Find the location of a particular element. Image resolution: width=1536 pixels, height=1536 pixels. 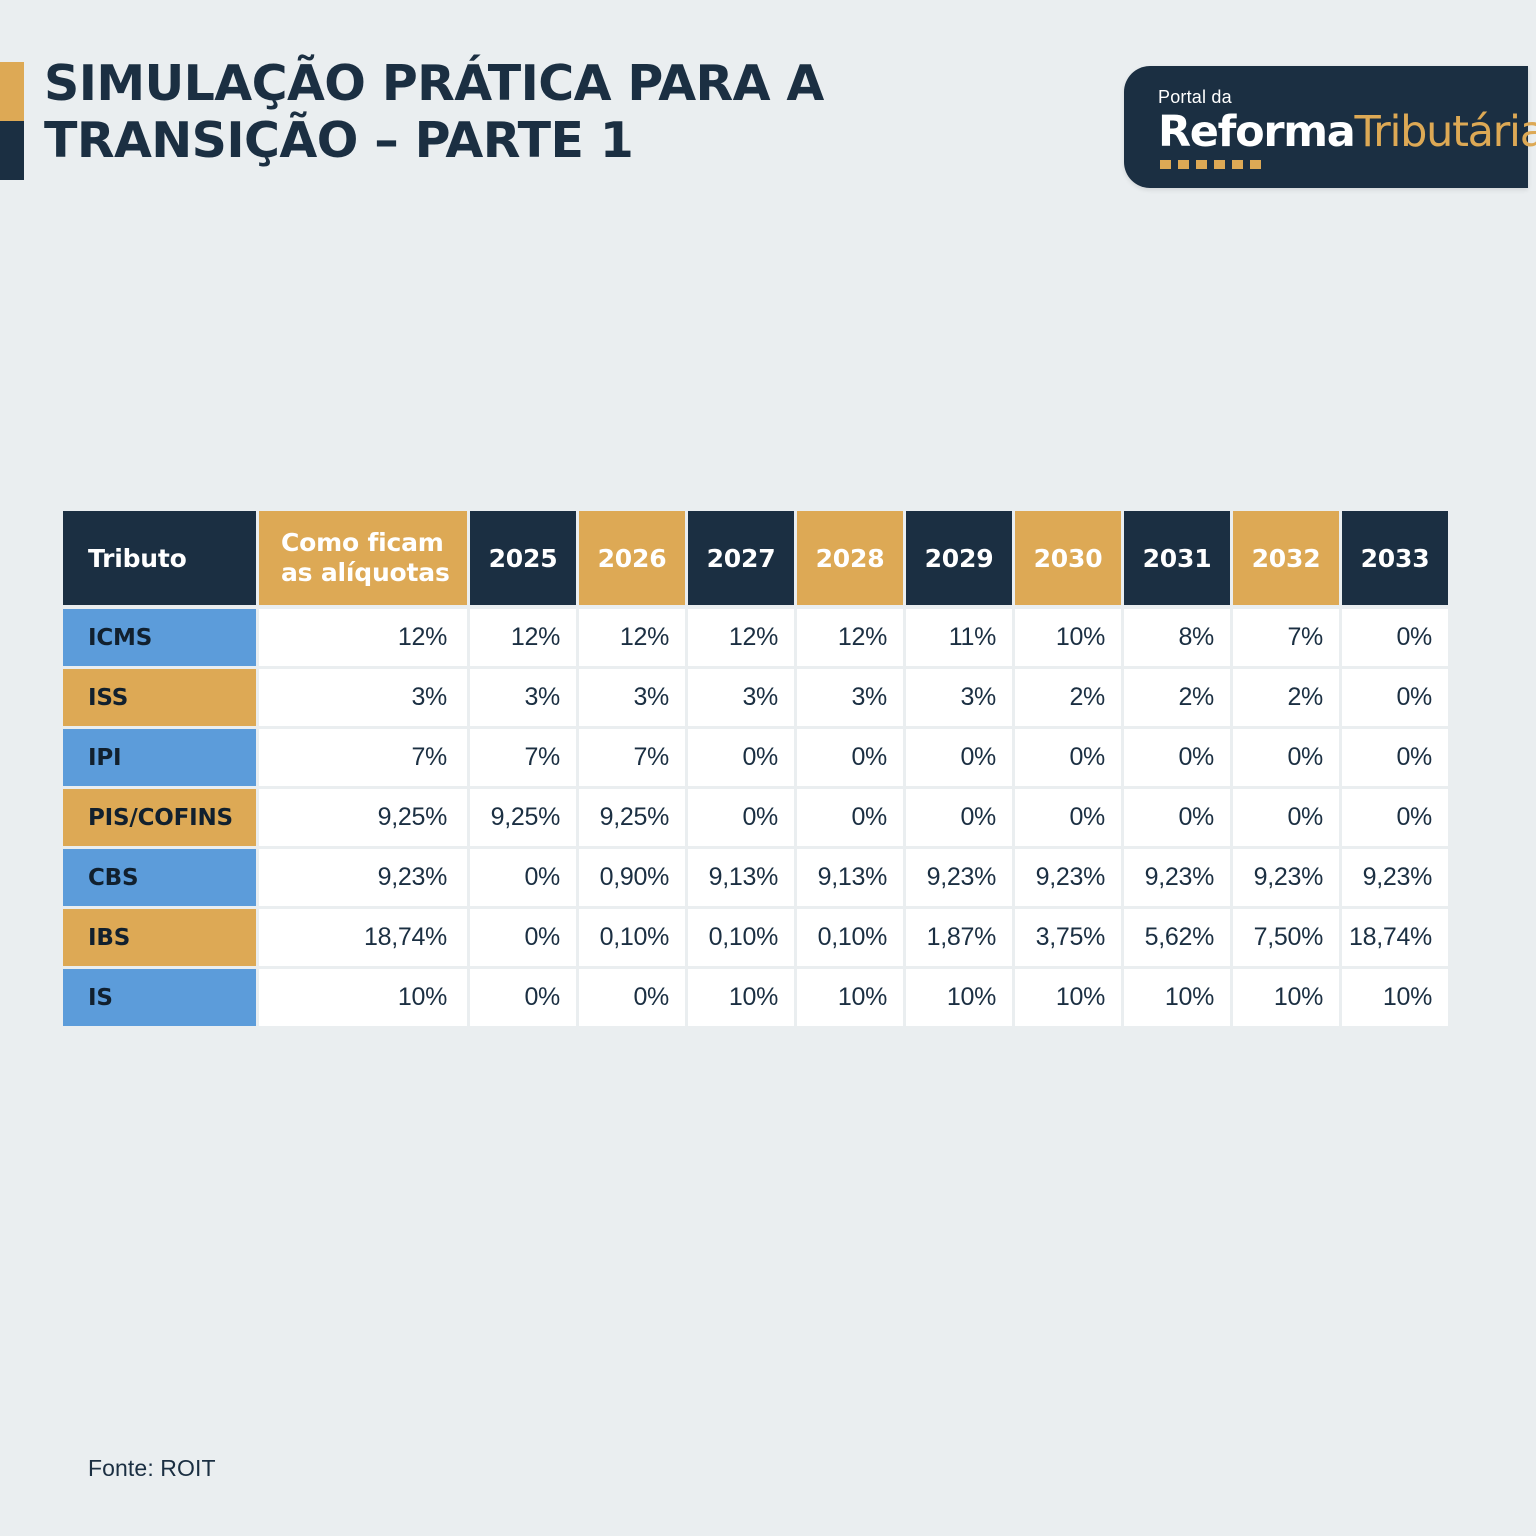

table-row: ICMS 12% 12% 12% 12% 12% 11% 10% 8% 7% 0% is located at coordinates (767, 637).